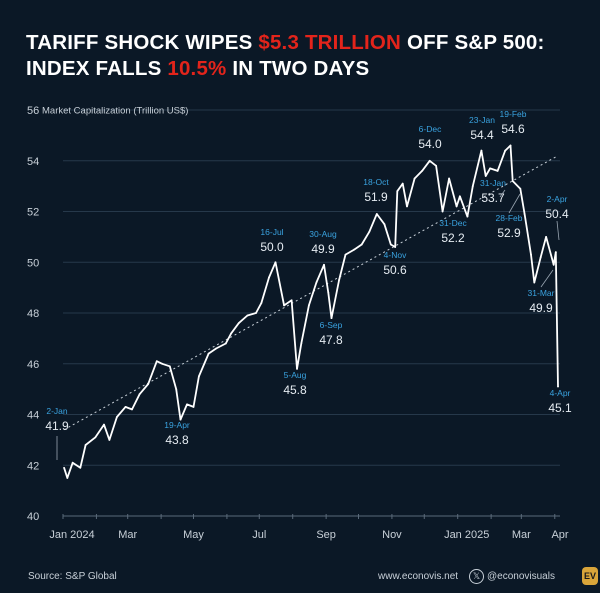  Describe the element at coordinates (493, 183) in the screenshot. I see `annotation-date: 31-Jan` at that location.